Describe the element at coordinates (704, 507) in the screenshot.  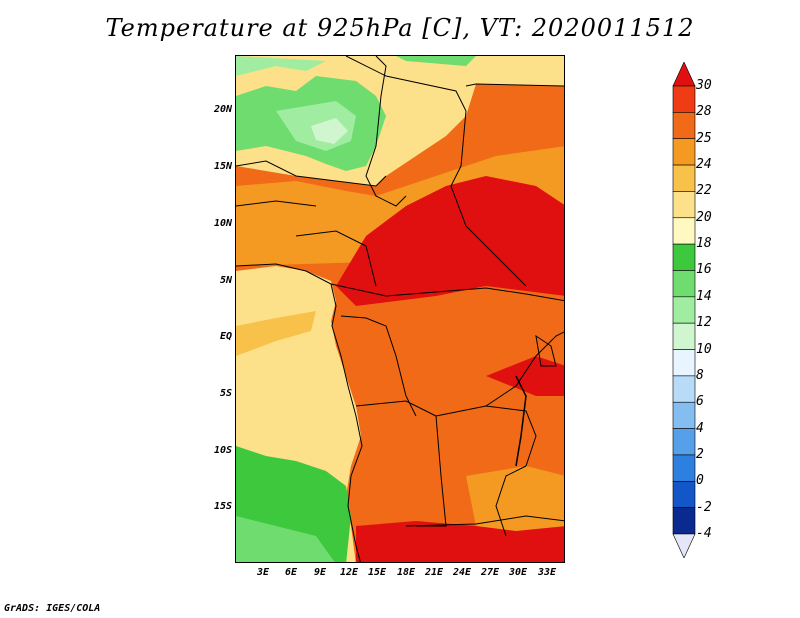
I see `colorbar-label: -2` at that location.